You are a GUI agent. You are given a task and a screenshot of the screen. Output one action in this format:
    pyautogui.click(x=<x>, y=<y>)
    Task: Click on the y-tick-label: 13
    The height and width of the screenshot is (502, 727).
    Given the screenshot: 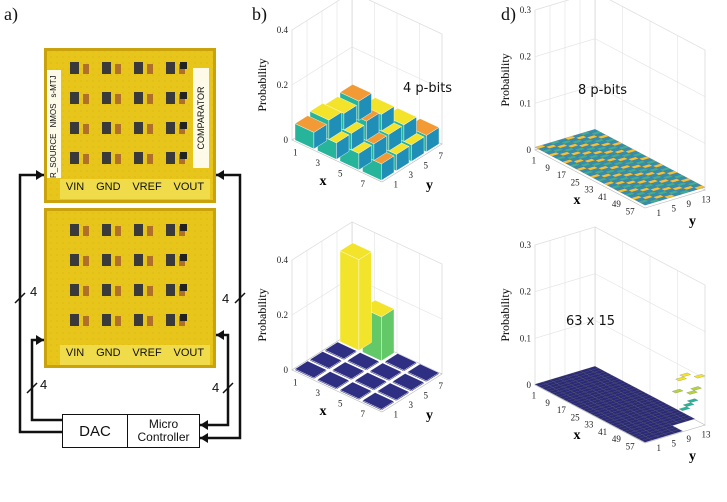 What is the action you would take?
    pyautogui.click(x=707, y=434)
    